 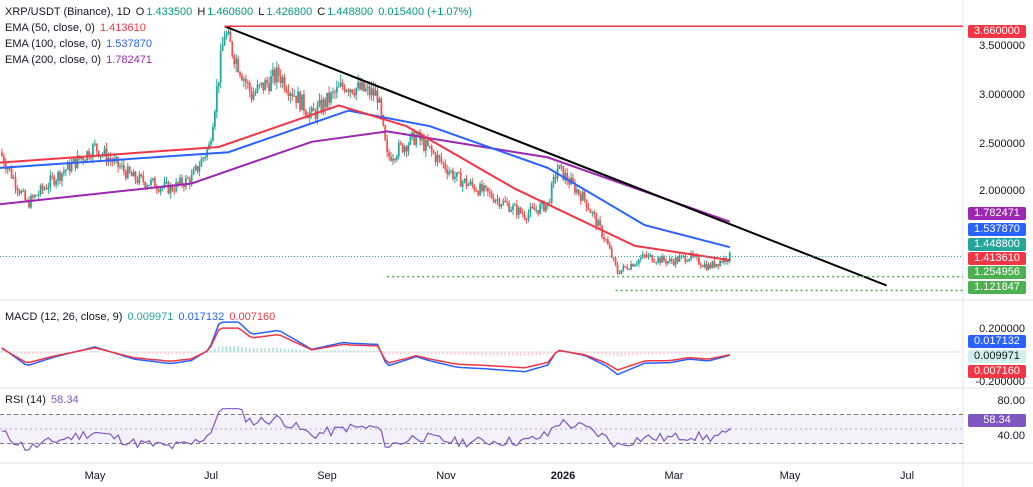 What do you see at coordinates (79, 44) in the screenshot?
I see `ema100-legend: EMA (100, close, 0) 1.537870` at bounding box center [79, 44].